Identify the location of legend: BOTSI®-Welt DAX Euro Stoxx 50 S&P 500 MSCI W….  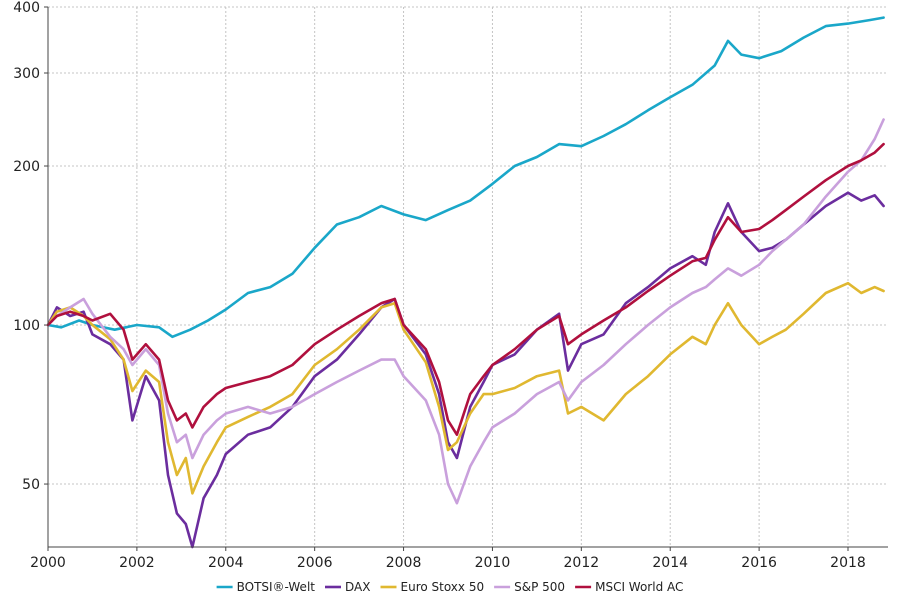
(449, 587).